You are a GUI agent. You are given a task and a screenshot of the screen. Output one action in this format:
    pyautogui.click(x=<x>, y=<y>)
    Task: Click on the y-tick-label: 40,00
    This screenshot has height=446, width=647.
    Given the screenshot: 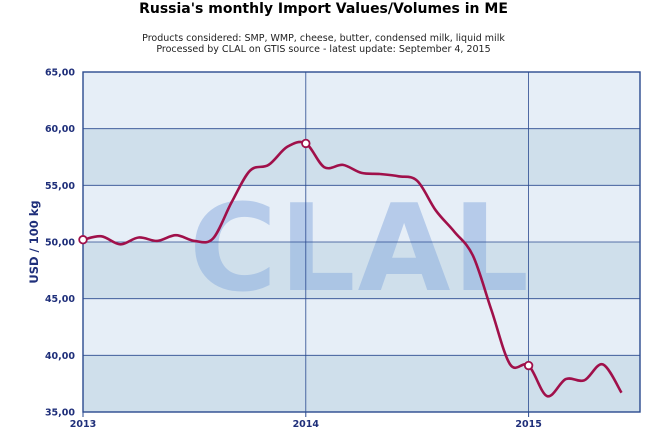 What is the action you would take?
    pyautogui.click(x=60, y=356)
    